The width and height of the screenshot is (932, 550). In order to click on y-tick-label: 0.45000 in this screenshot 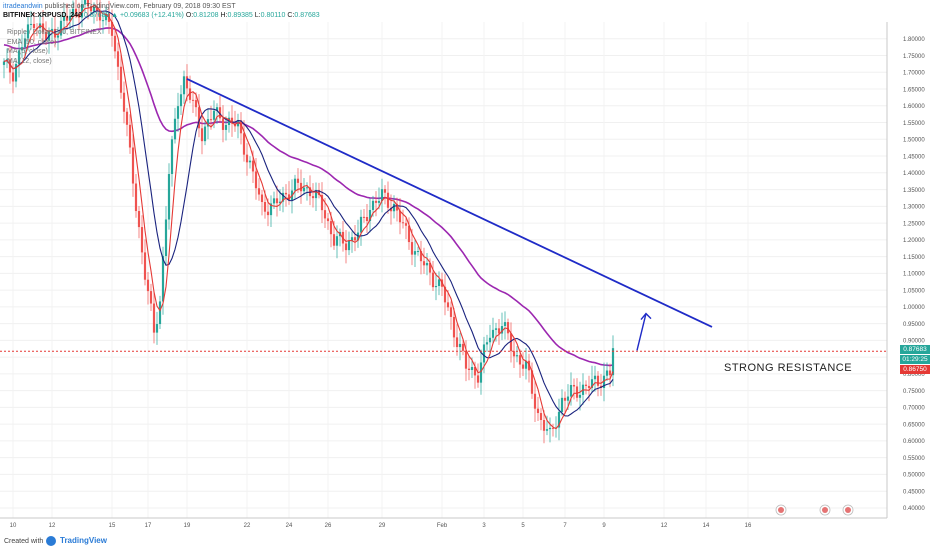, I will do `click(914, 492)`.